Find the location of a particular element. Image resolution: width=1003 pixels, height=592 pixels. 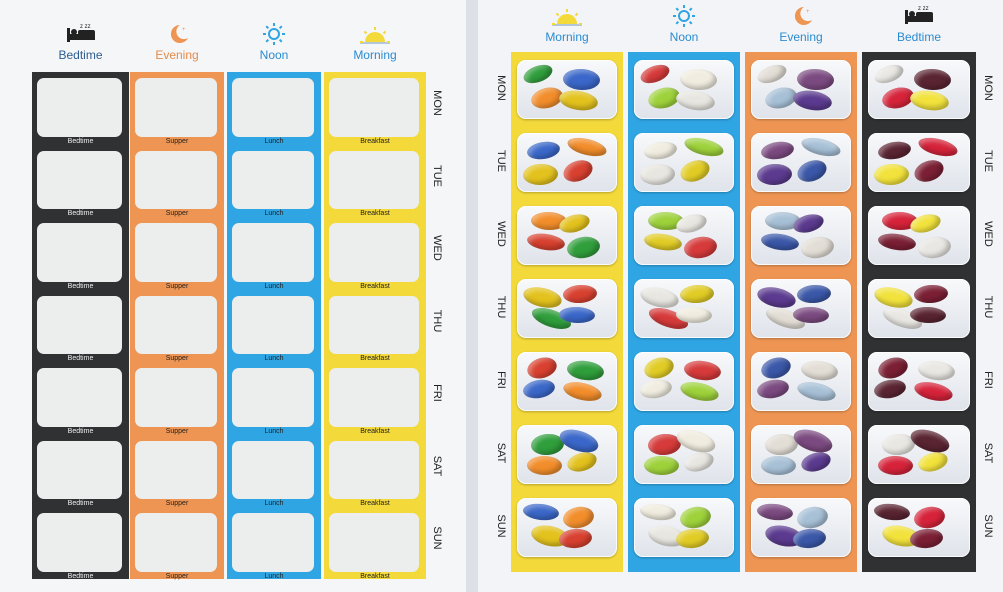

day-label-right: TUE is located at coordinates (988, 161).